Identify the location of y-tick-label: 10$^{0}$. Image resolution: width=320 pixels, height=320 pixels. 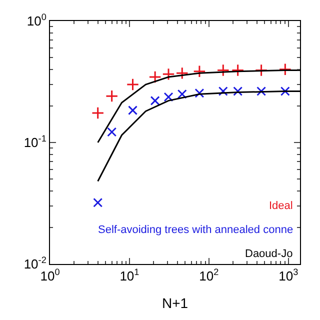
(36, 20).